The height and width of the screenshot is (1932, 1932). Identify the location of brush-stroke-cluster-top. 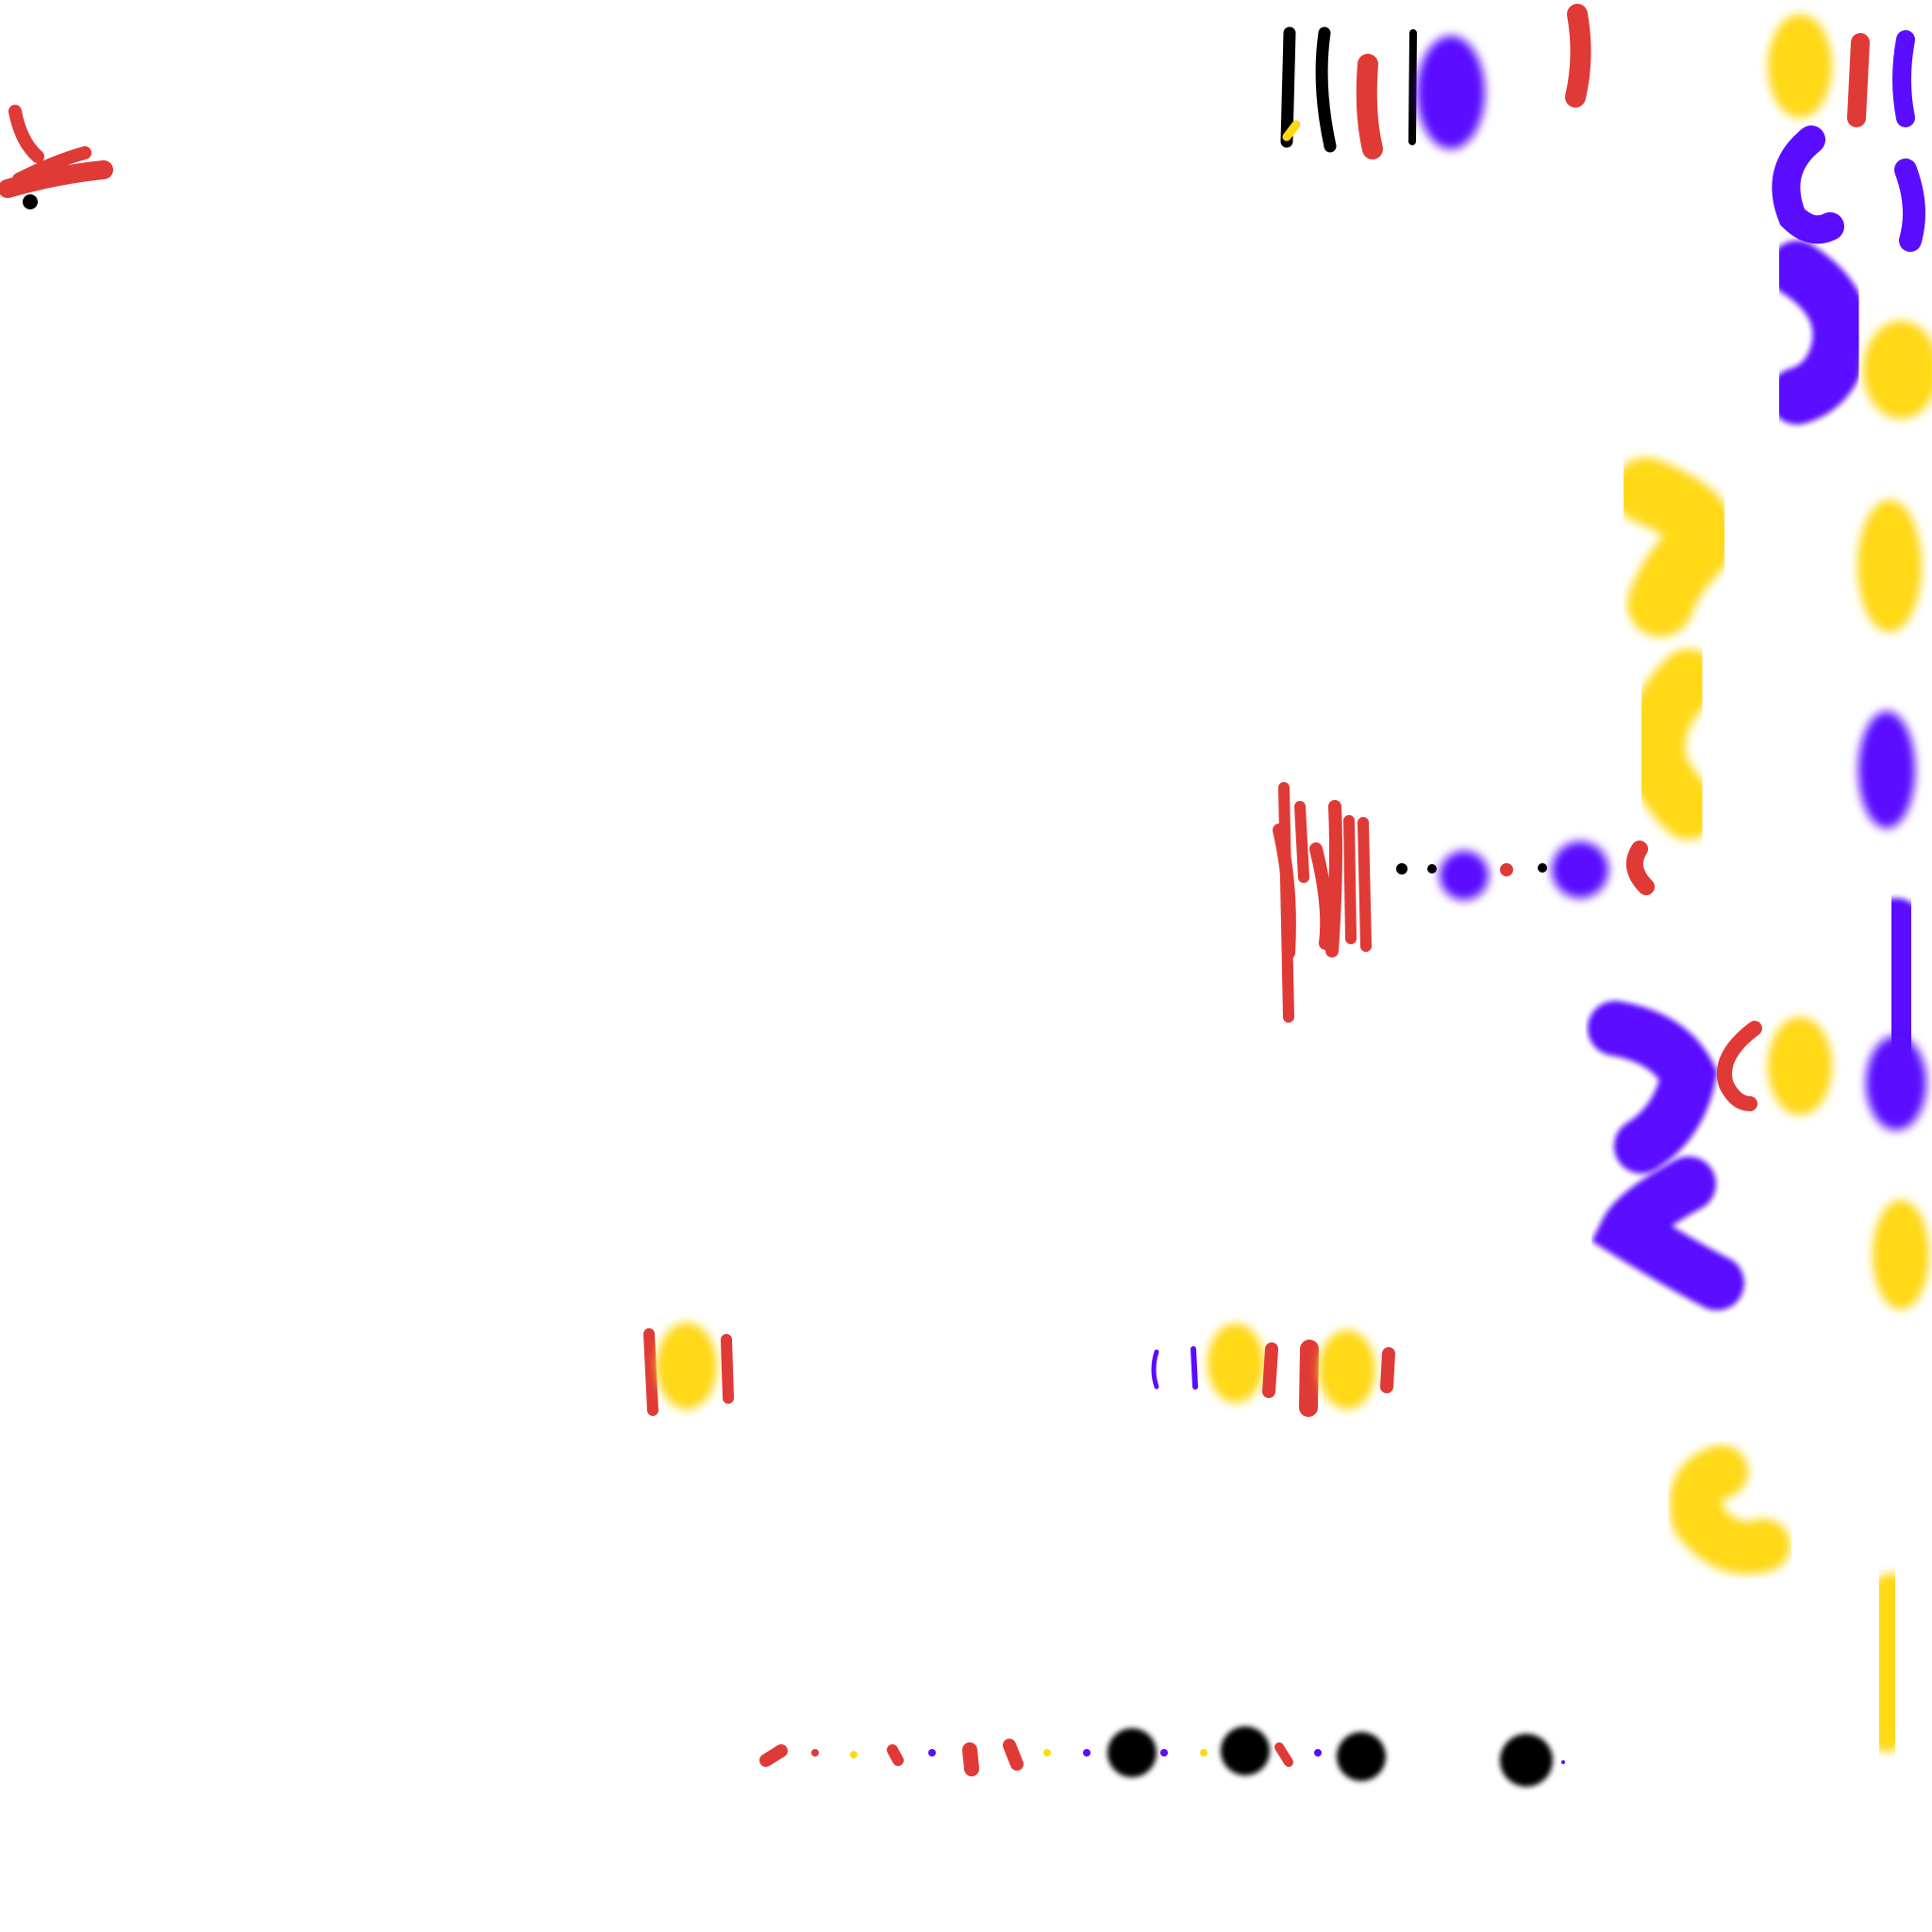
(1435, 81).